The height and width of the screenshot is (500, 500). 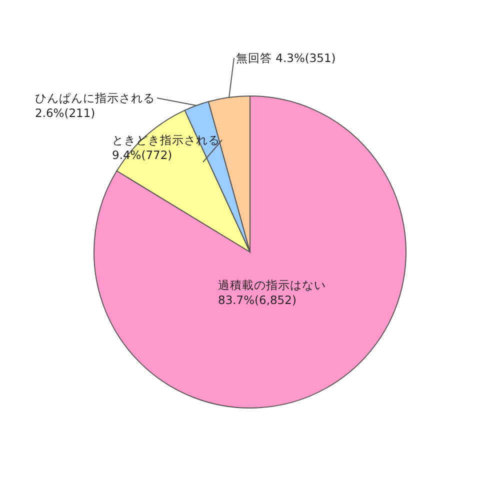 I want to click on slice-label: 過積載の指示はない, so click(x=272, y=285).